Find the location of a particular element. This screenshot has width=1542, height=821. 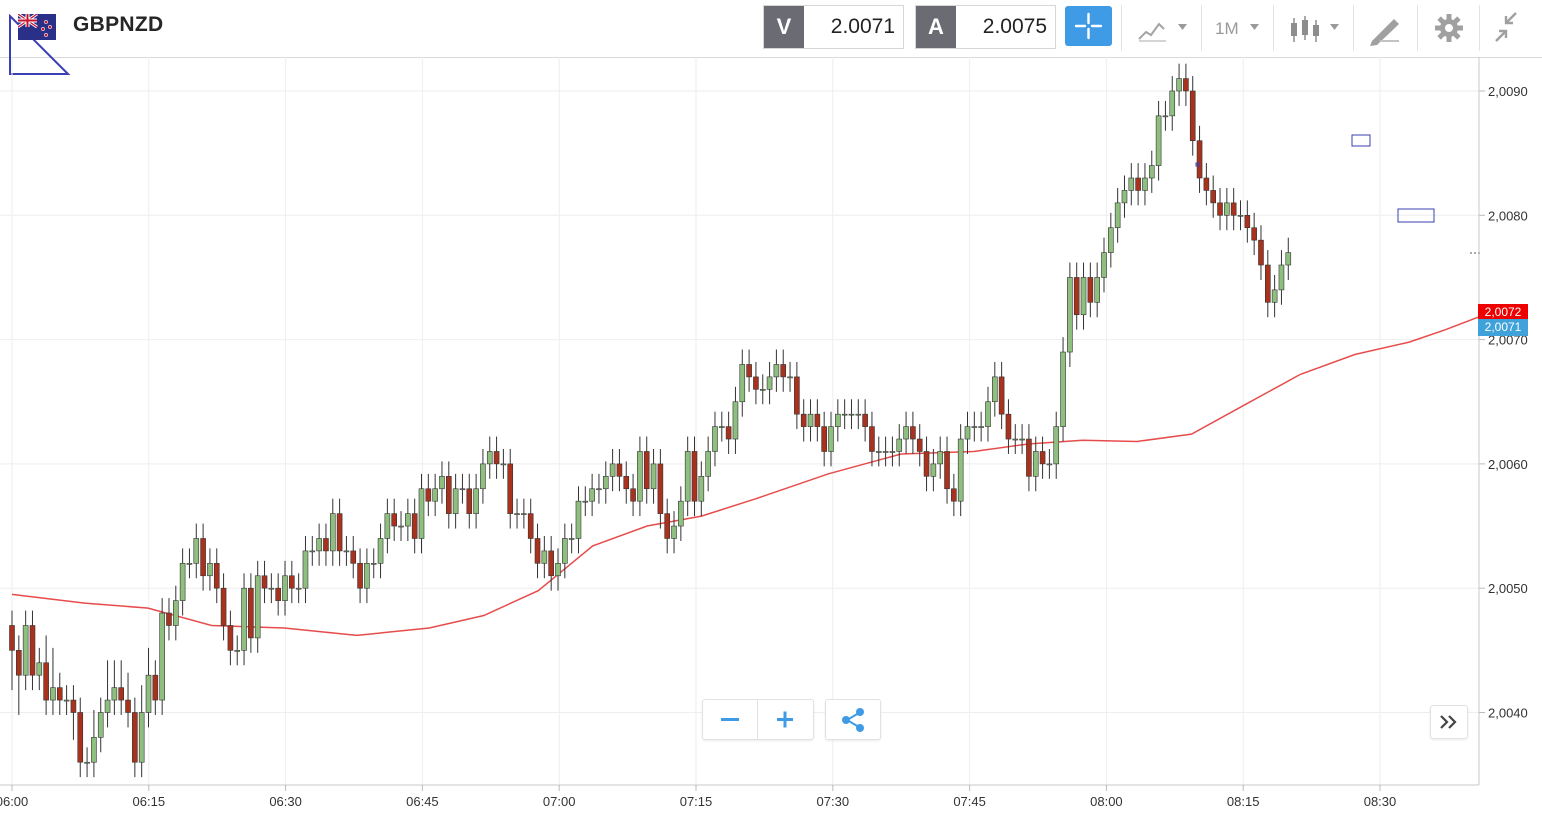

x-tick-label: 06:45 is located at coordinates (422, 801).